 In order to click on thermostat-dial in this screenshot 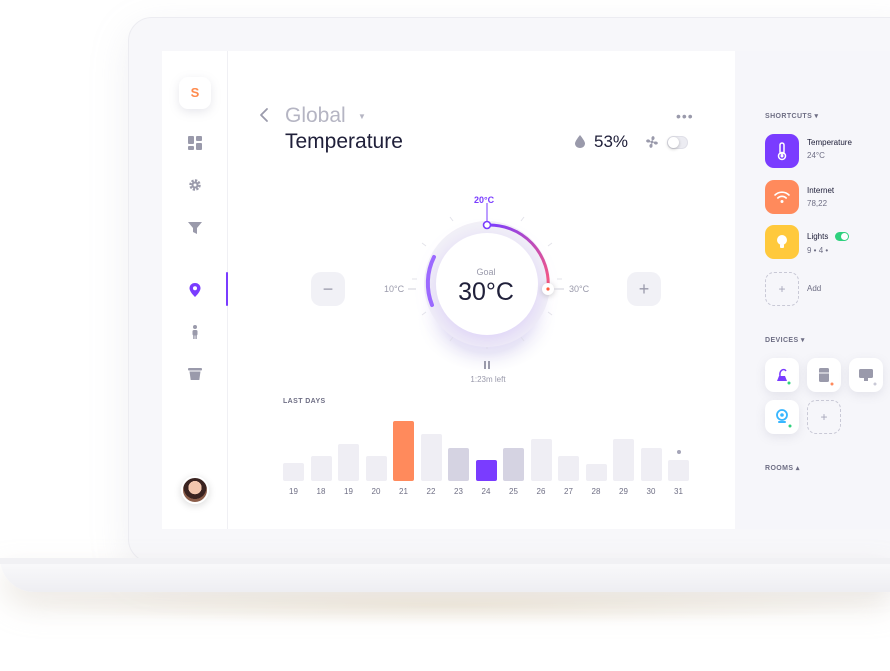, I will do `click(476, 291)`.